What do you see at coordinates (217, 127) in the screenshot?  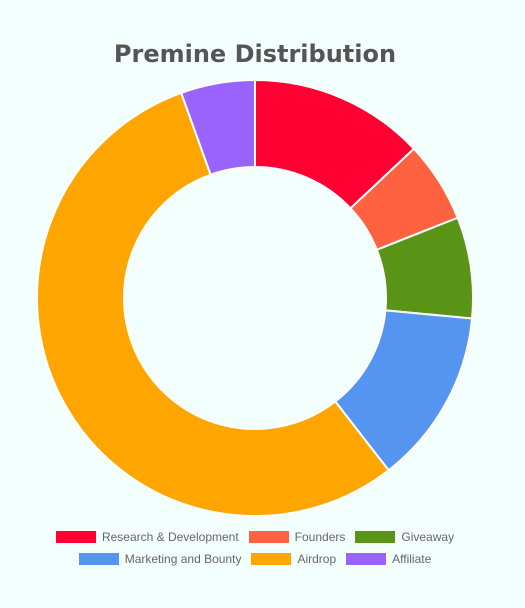 I see `slice-affiliate` at bounding box center [217, 127].